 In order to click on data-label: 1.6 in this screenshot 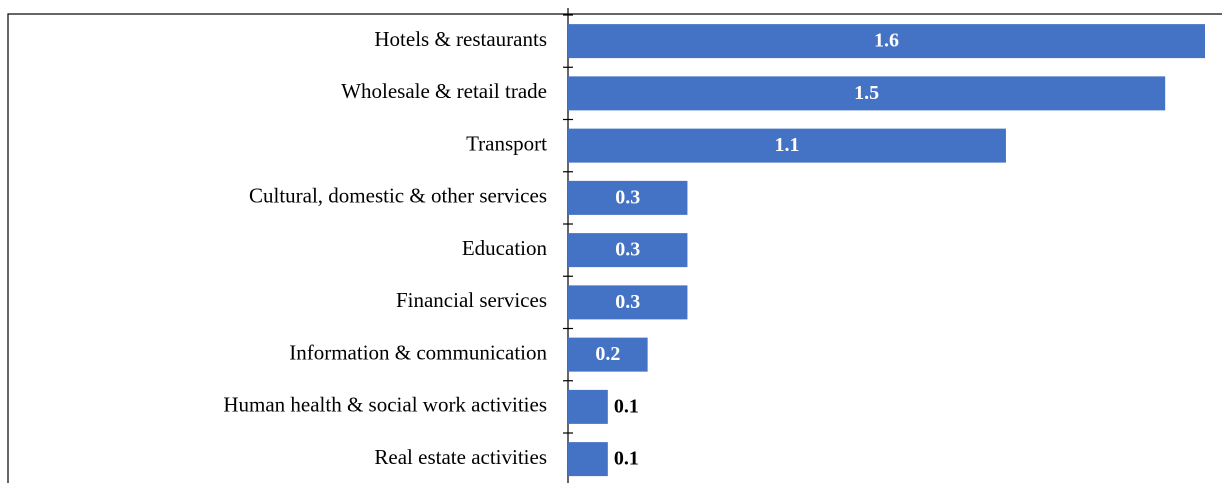, I will do `click(886, 41)`.